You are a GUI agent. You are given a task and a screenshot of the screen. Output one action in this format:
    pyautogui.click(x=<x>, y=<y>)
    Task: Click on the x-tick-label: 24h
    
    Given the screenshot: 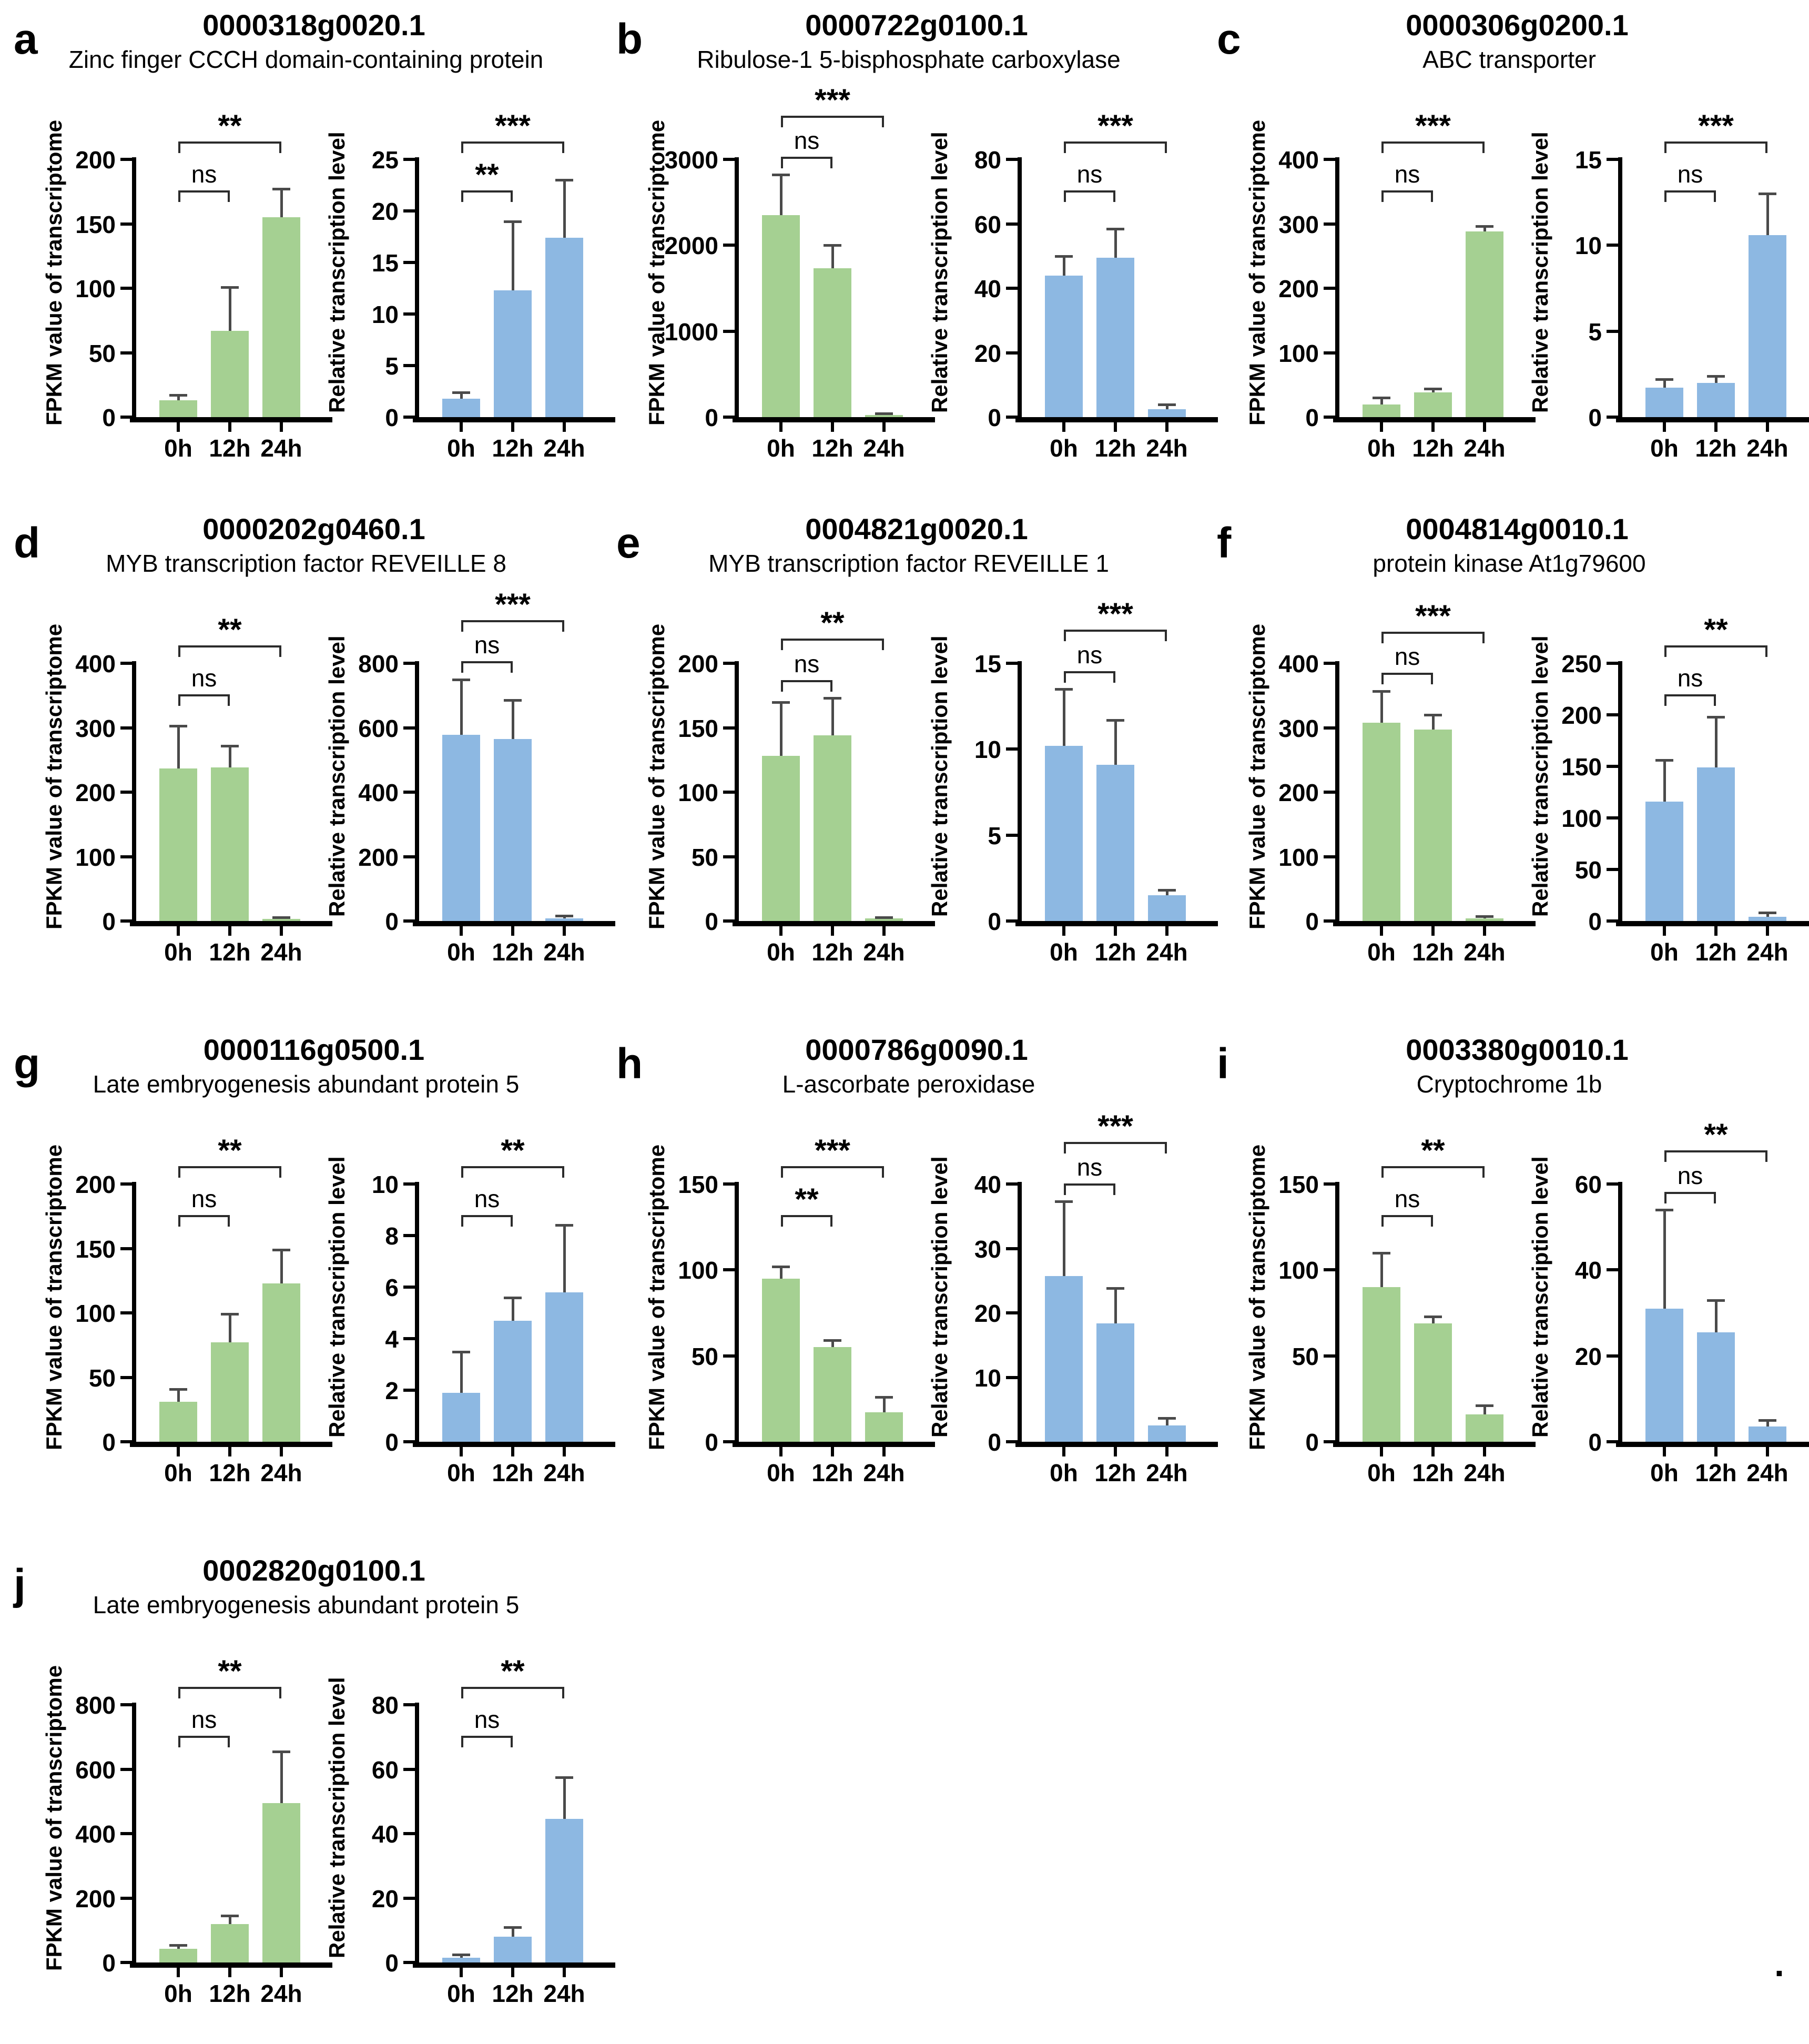 What is the action you would take?
    pyautogui.click(x=1767, y=448)
    